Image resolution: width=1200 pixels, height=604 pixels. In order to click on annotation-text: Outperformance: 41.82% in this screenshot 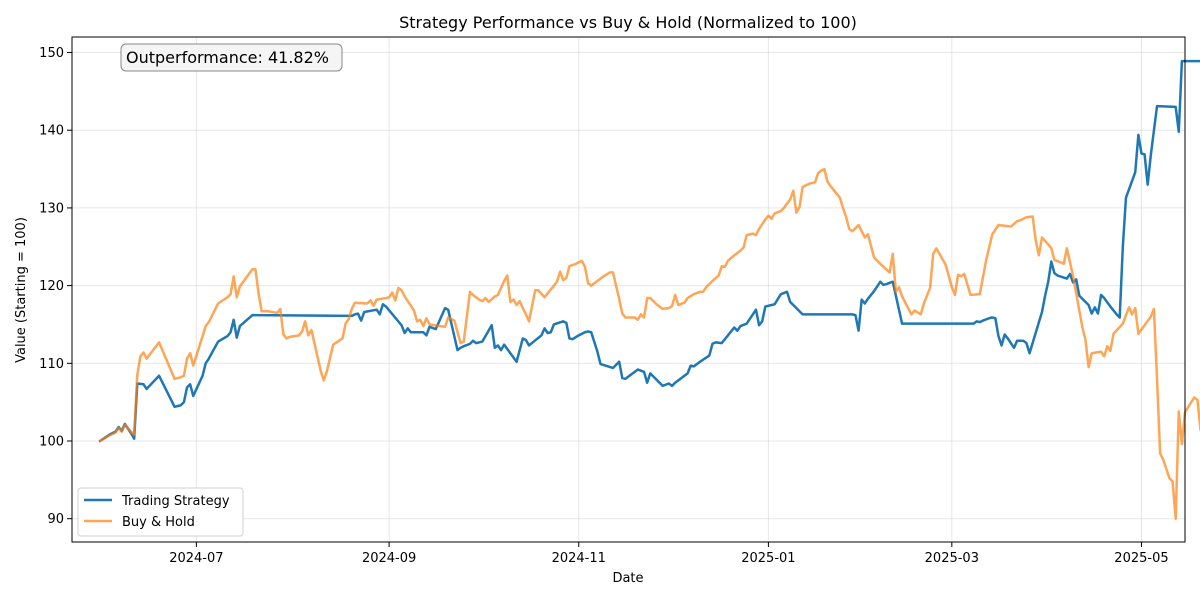, I will do `click(227, 57)`.